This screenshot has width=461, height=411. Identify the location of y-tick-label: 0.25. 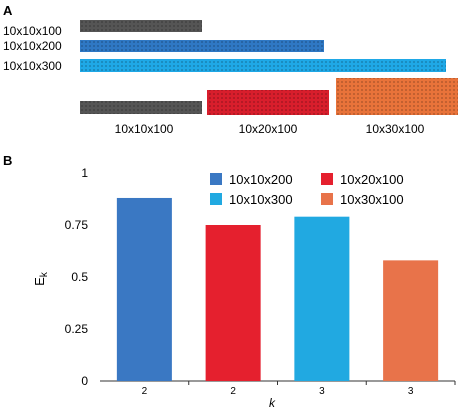
(77, 329).